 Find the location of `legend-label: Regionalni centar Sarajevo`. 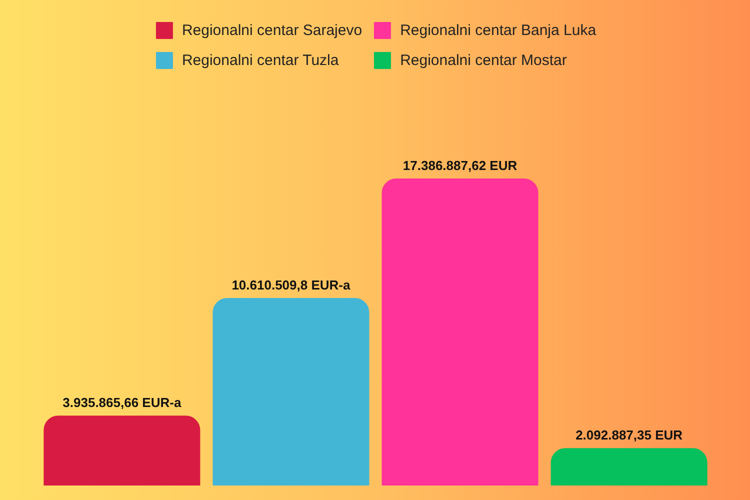

legend-label: Regionalni centar Sarajevo is located at coordinates (272, 30).